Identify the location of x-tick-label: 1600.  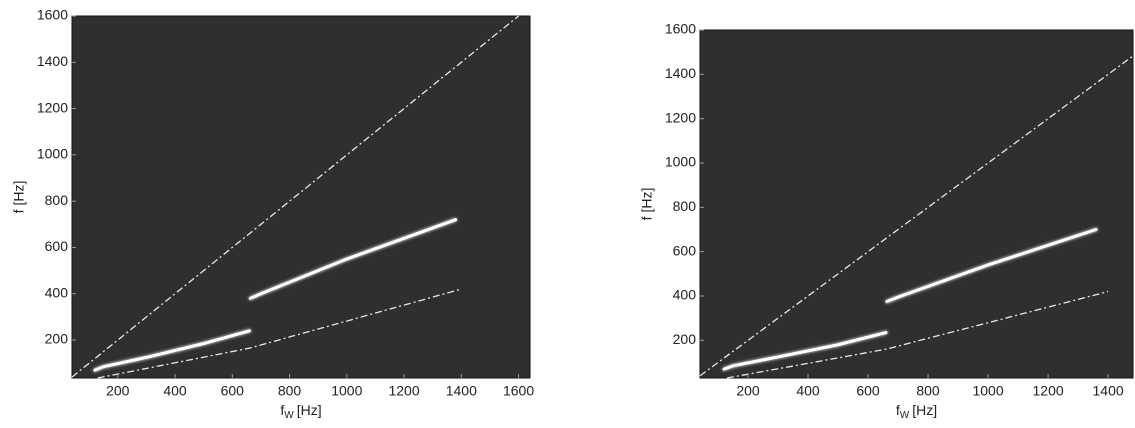
(518, 391).